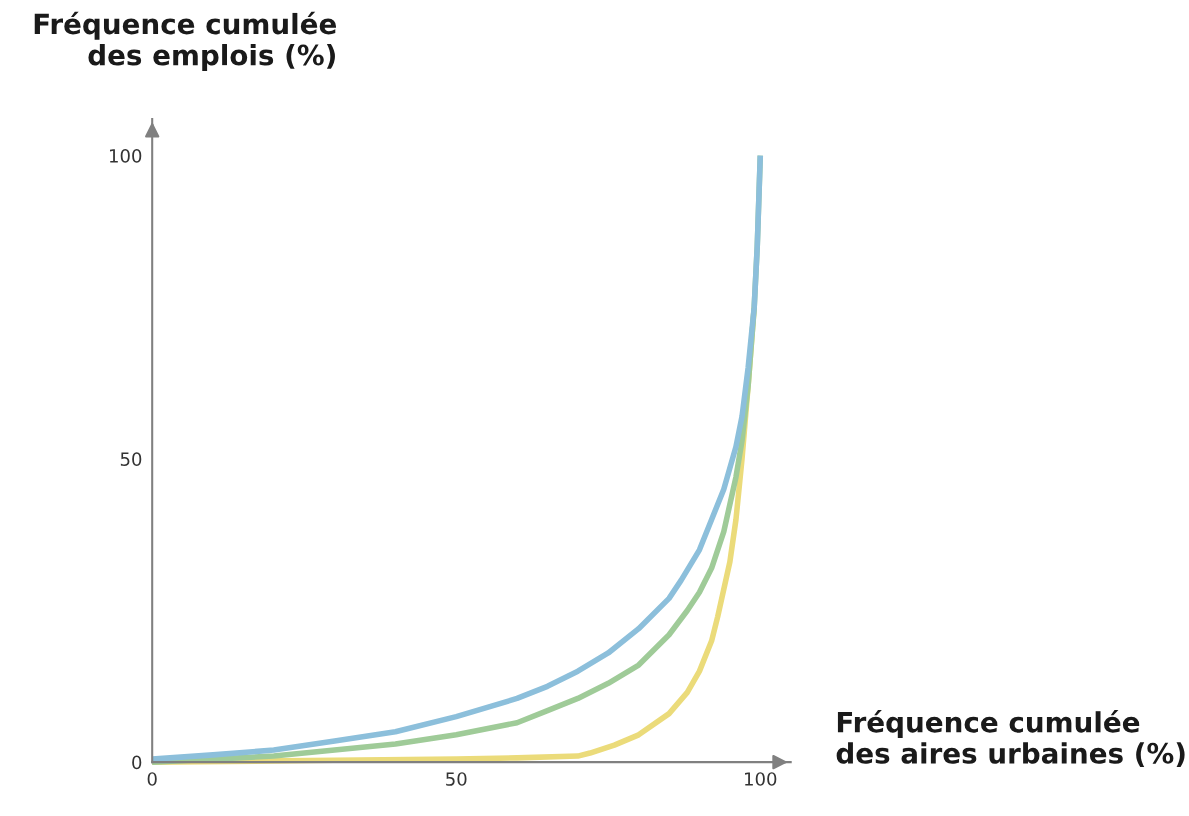  Describe the element at coordinates (1010, 739) in the screenshot. I see `x-axis-title: Fréquence cumulée des aires urbaines (%)` at that location.